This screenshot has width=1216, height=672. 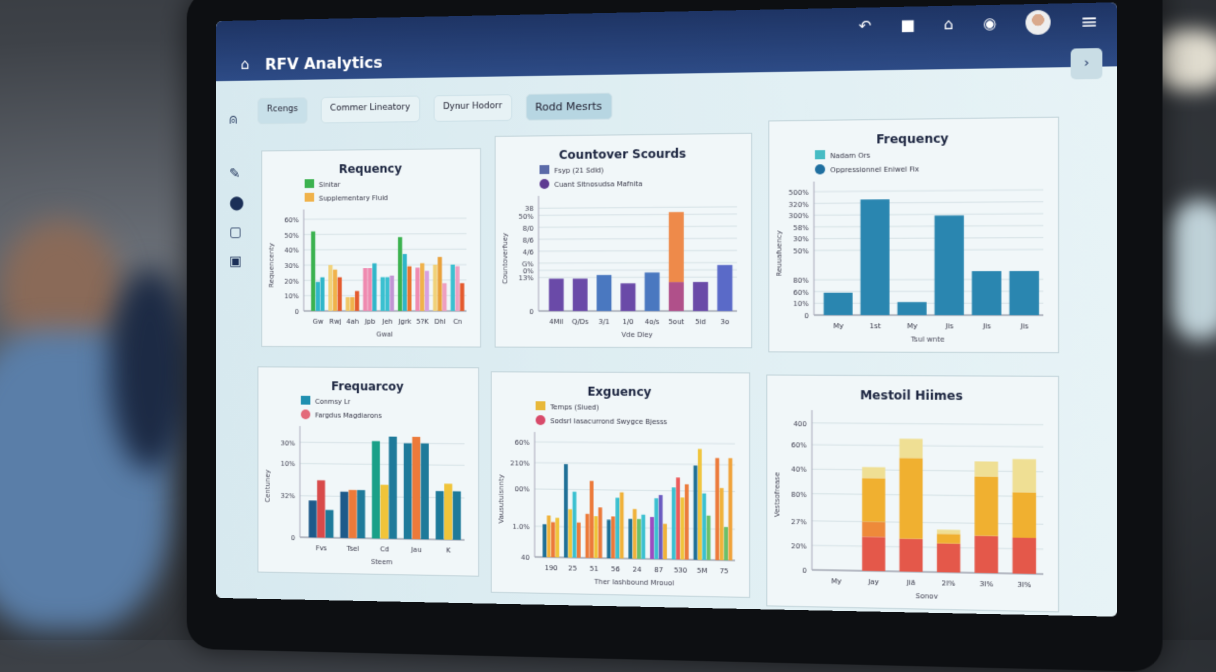 What do you see at coordinates (332, 402) in the screenshot?
I see `legend-label: Conmsy Lr` at bounding box center [332, 402].